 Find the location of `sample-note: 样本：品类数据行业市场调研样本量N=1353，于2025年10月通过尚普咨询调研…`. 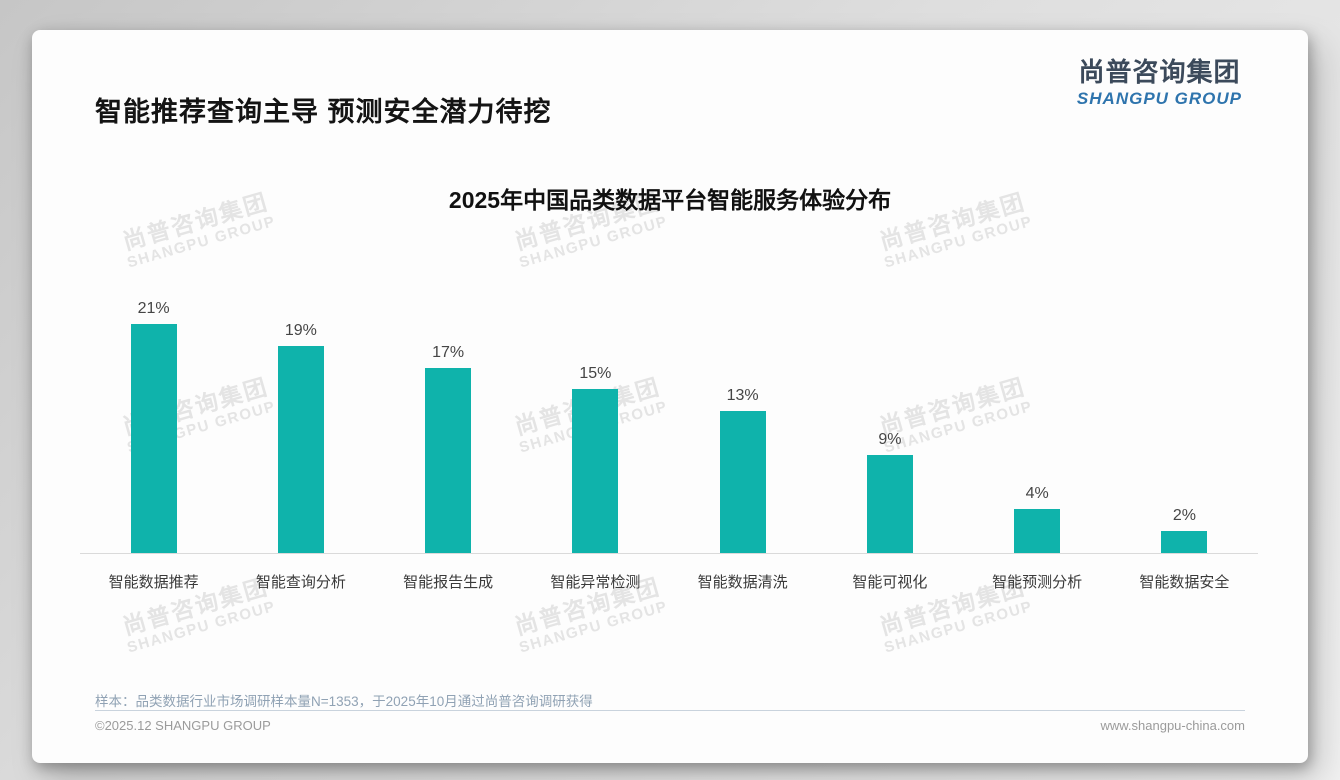

sample-note: 样本：品类数据行业市场调研样本量N=1353，于2025年10月通过尚普咨询调研… is located at coordinates (344, 701).